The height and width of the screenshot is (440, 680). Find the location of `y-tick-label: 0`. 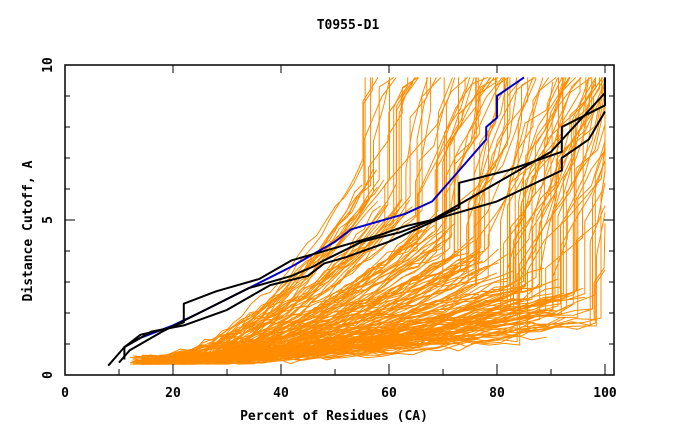

y-tick-label: 0 is located at coordinates (48, 375).